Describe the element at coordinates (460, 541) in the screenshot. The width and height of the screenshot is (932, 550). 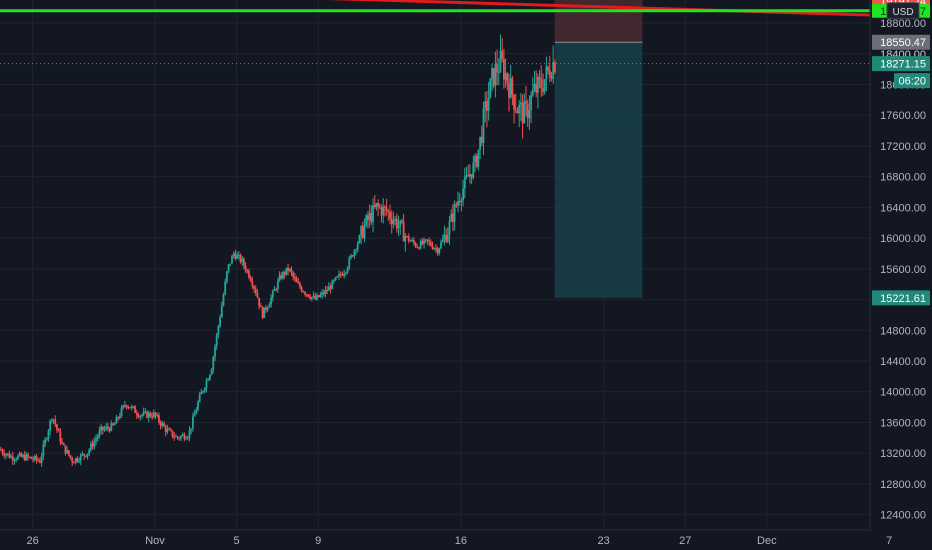
I see `time-axis: 26 Nov 5 9 16 23 27 Dec 7` at that location.